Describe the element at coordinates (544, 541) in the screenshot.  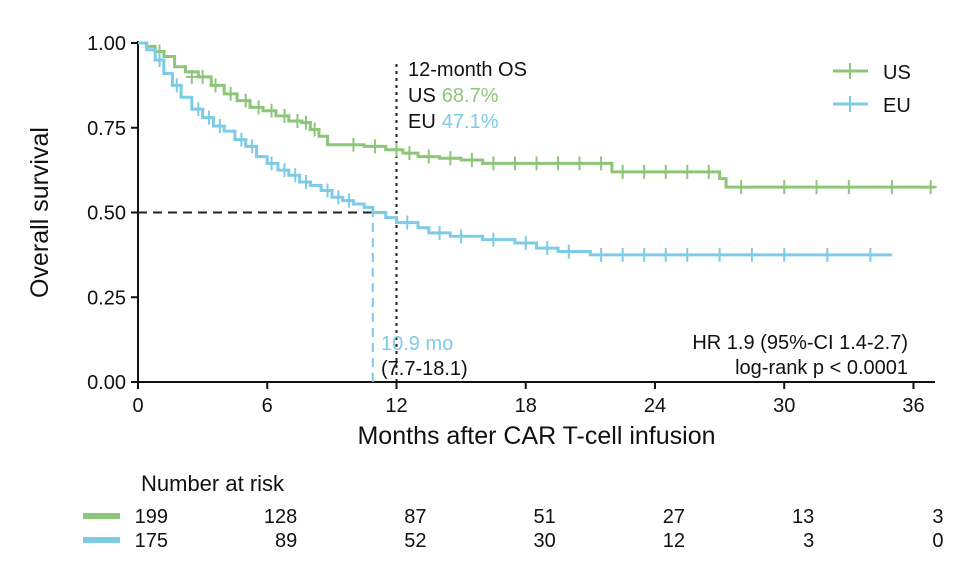
I see `risk-value-eu: 30` at that location.